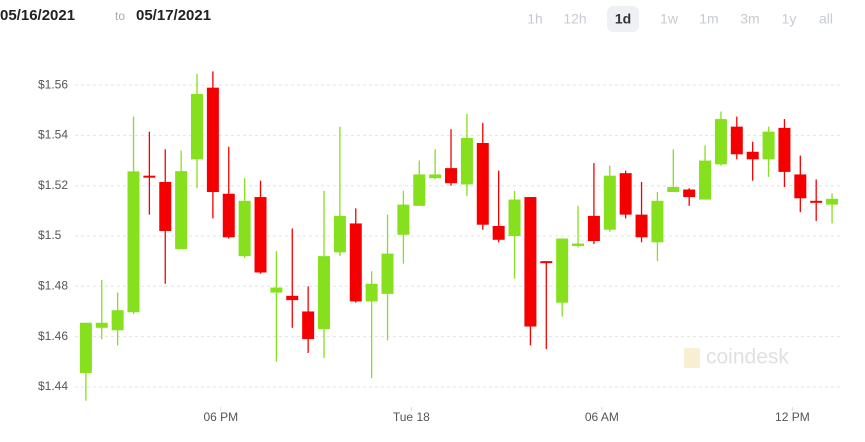 This screenshot has width=865, height=442. Describe the element at coordinates (411, 417) in the screenshot. I see `x-tick-label: Tue 18` at that location.